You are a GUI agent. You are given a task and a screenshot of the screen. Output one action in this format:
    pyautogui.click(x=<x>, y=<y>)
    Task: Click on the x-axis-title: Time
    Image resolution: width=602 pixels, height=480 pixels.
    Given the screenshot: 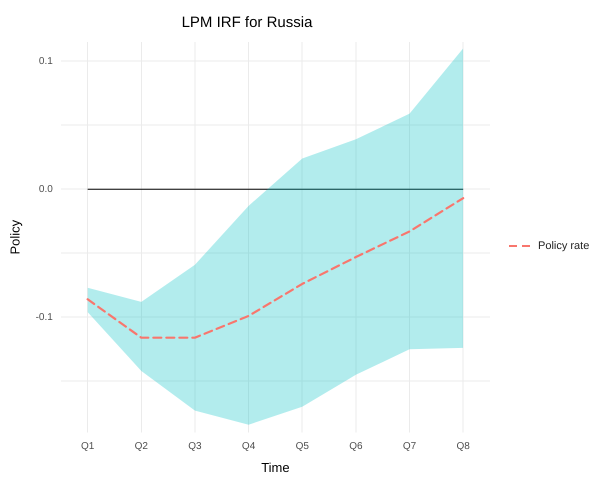 What is the action you would take?
    pyautogui.click(x=275, y=467)
    